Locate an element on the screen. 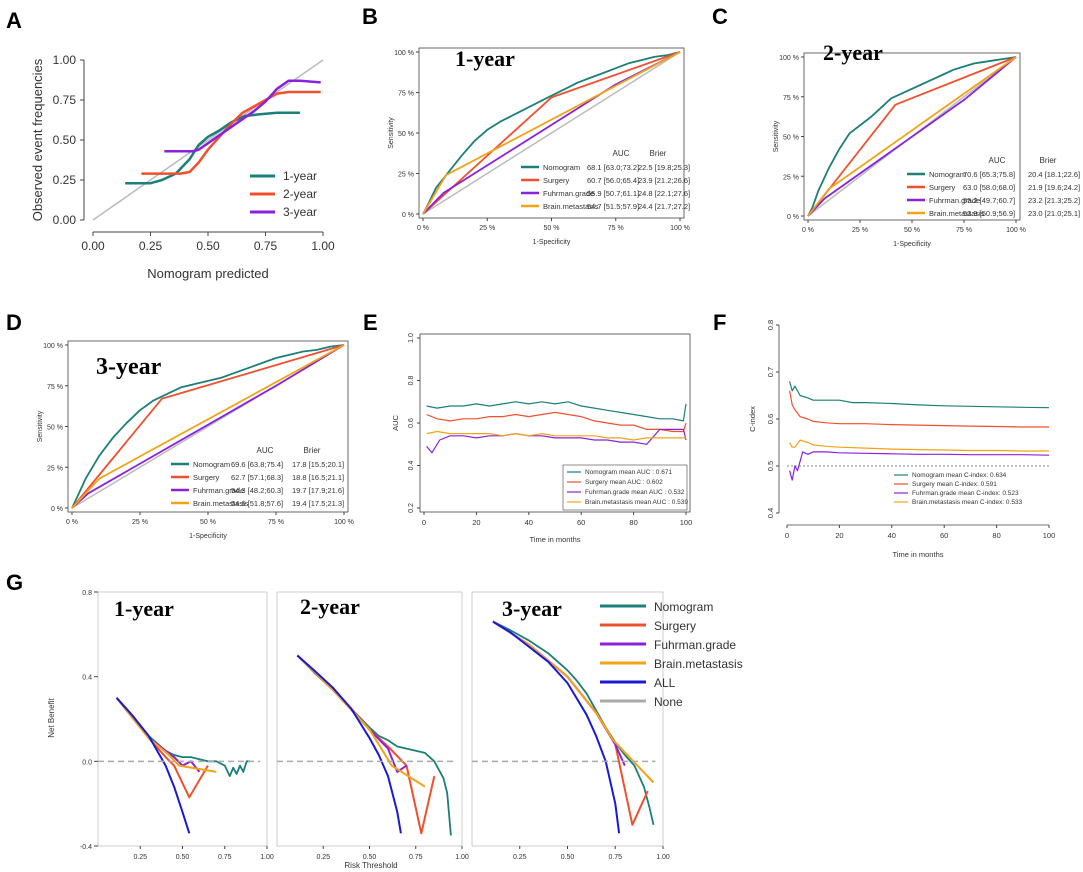 The width and height of the screenshot is (1083, 872). g1-line-ALL is located at coordinates (153, 765).